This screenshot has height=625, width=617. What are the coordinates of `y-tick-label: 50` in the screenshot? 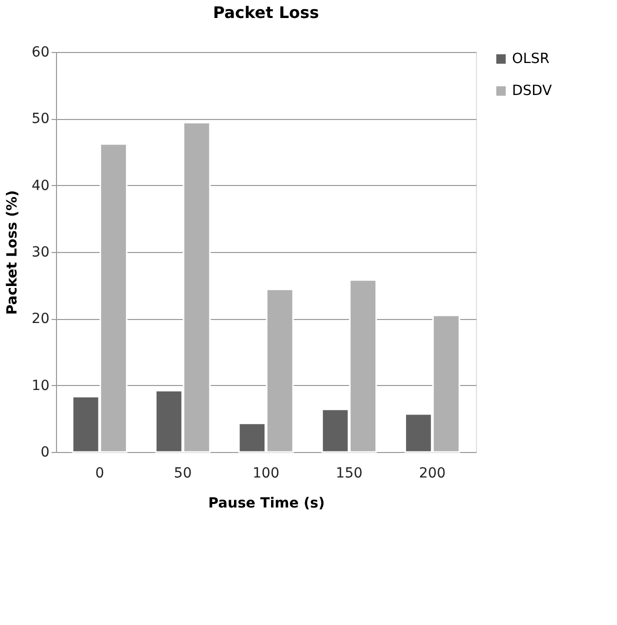 It's located at (41, 119).